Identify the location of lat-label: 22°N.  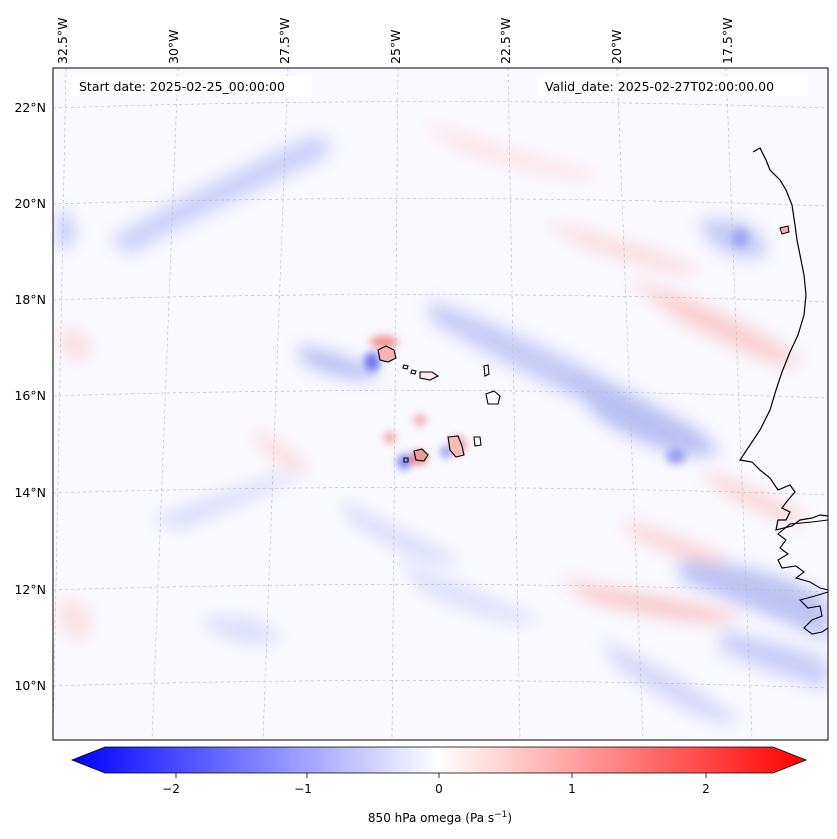
(30, 107).